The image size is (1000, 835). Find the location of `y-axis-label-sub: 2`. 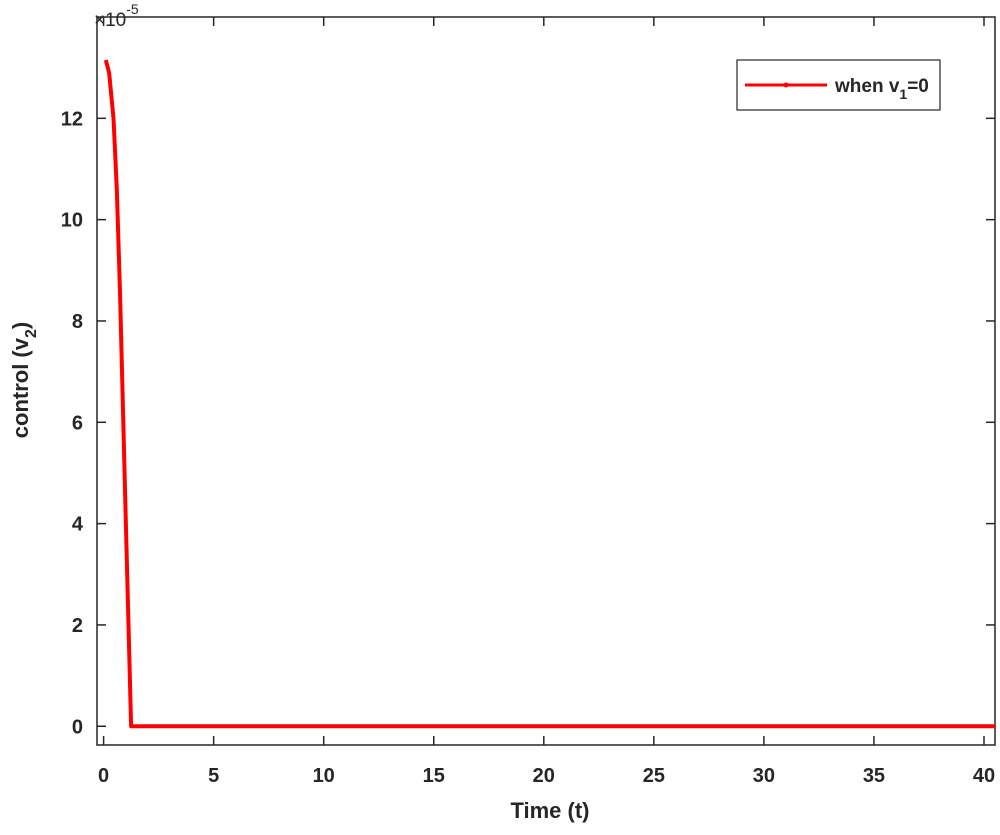

y-axis-label-sub: 2 is located at coordinates (31, 333).